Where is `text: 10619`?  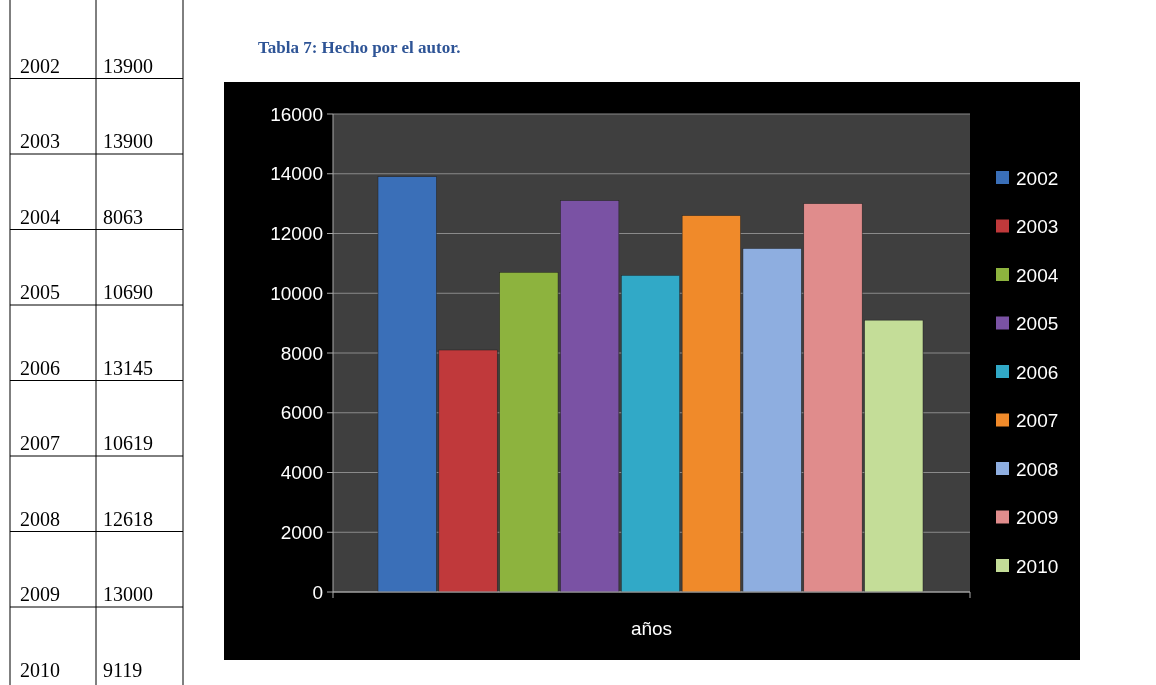
text: 10619 is located at coordinates (128, 443).